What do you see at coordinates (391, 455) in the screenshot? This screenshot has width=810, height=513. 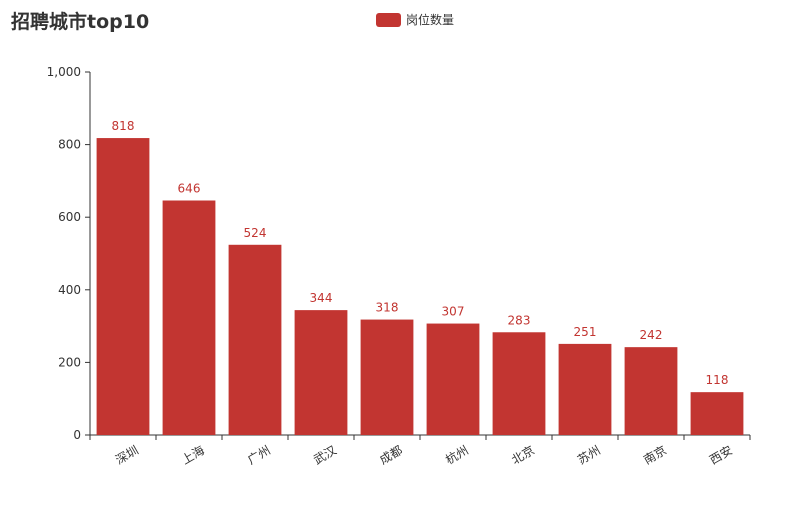 I see `x-tick-label: 成都` at bounding box center [391, 455].